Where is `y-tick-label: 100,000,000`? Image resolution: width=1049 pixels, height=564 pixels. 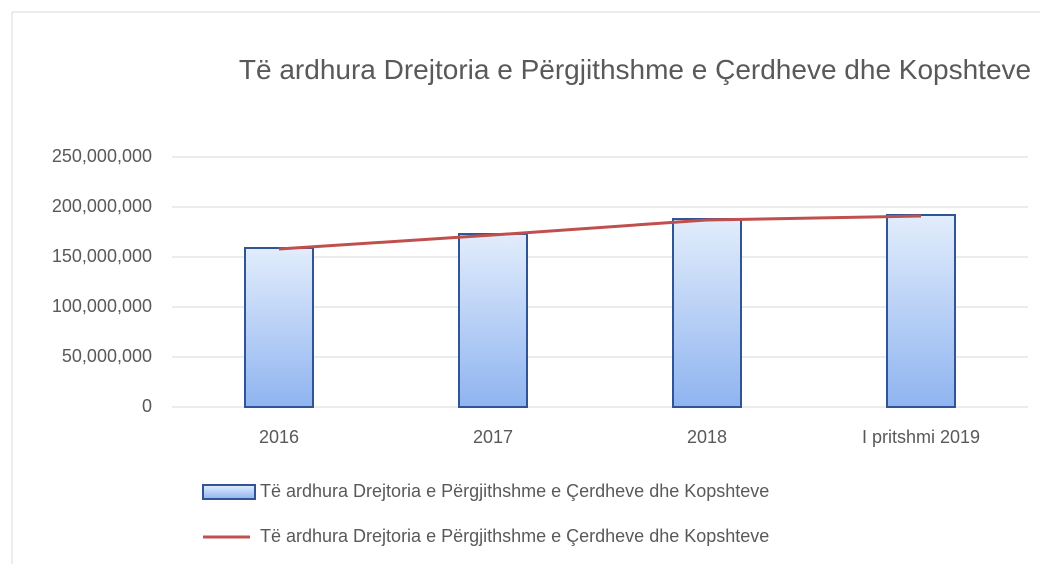 y-tick-label: 100,000,000 is located at coordinates (102, 306).